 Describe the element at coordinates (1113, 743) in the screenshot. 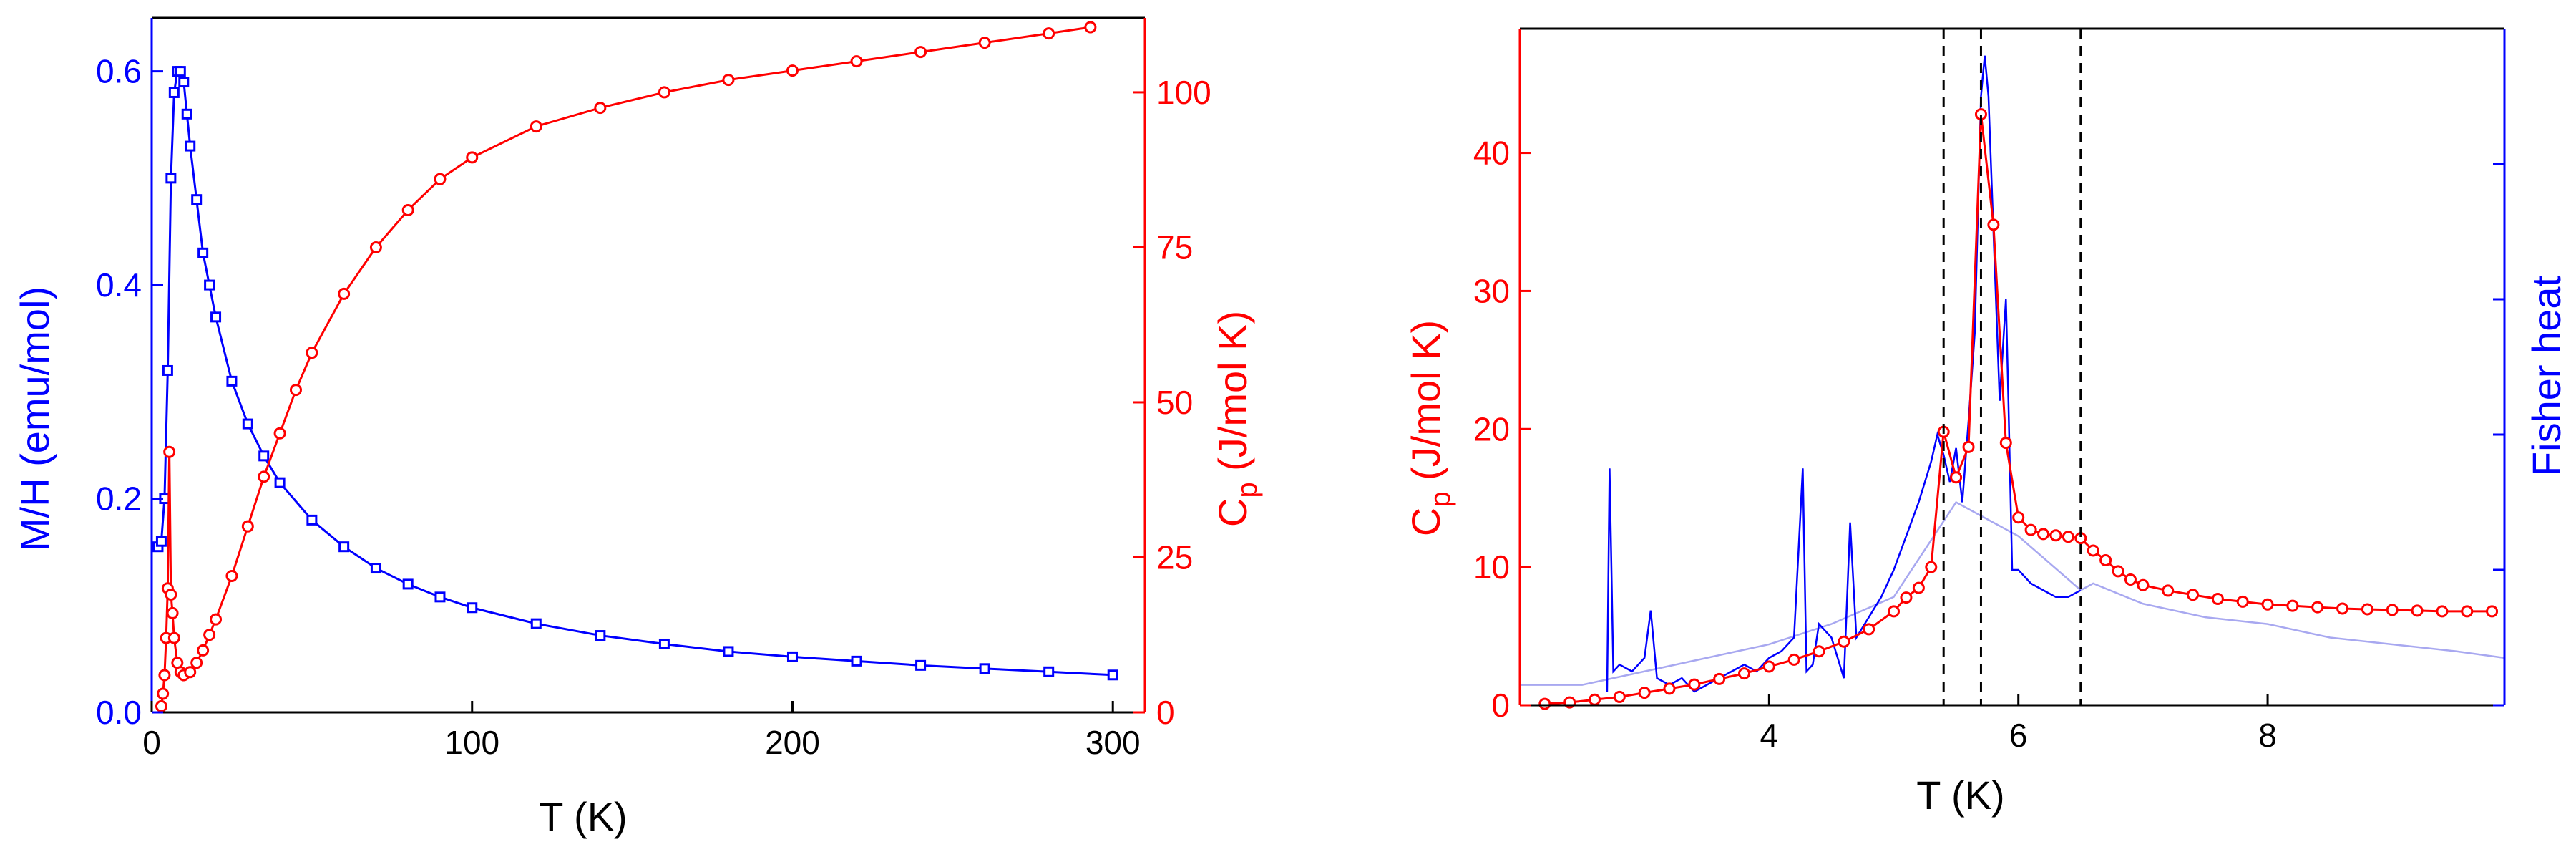

I see `left-chart-x-tick-label: 300` at that location.